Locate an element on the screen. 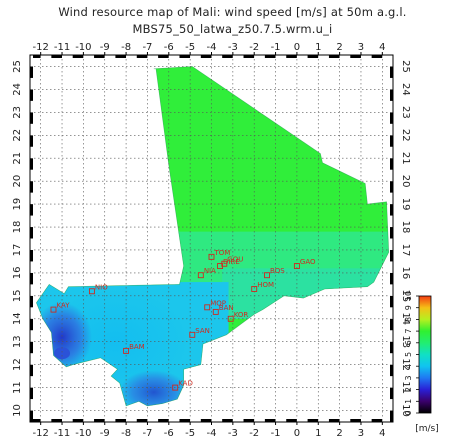 The width and height of the screenshot is (465, 447). lat-tick-label-left: 20 is located at coordinates (17, 181).